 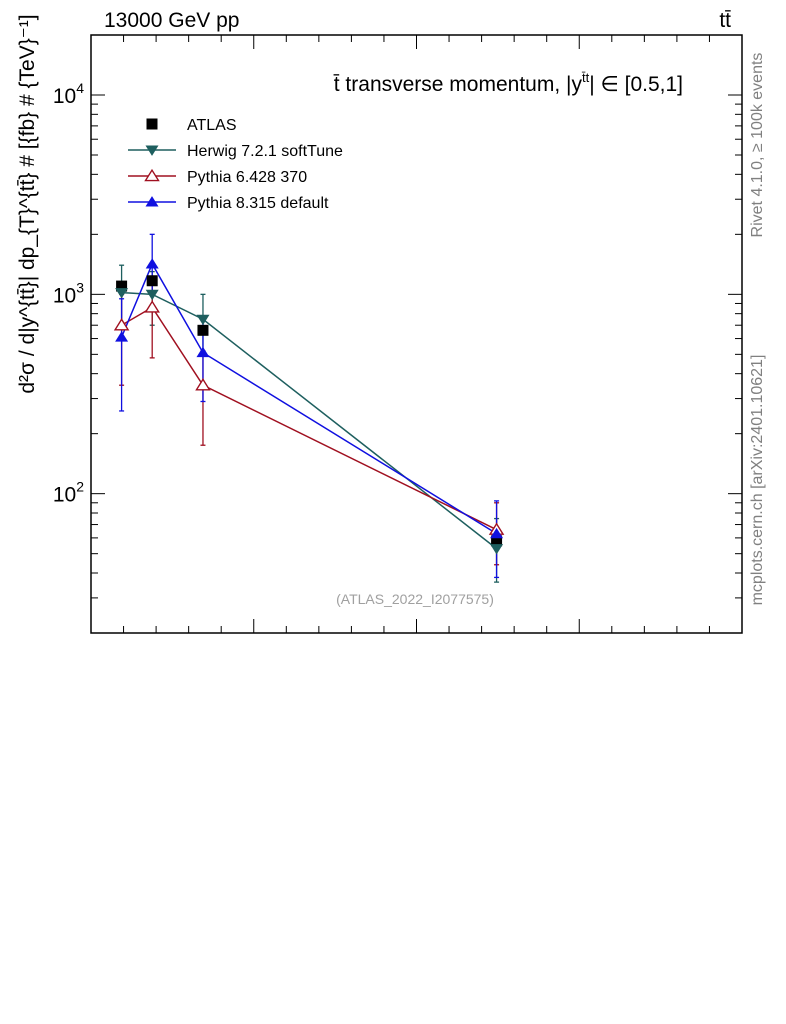 What do you see at coordinates (171, 20) in the screenshot?
I see `process-label: 13000 GeV pp` at bounding box center [171, 20].